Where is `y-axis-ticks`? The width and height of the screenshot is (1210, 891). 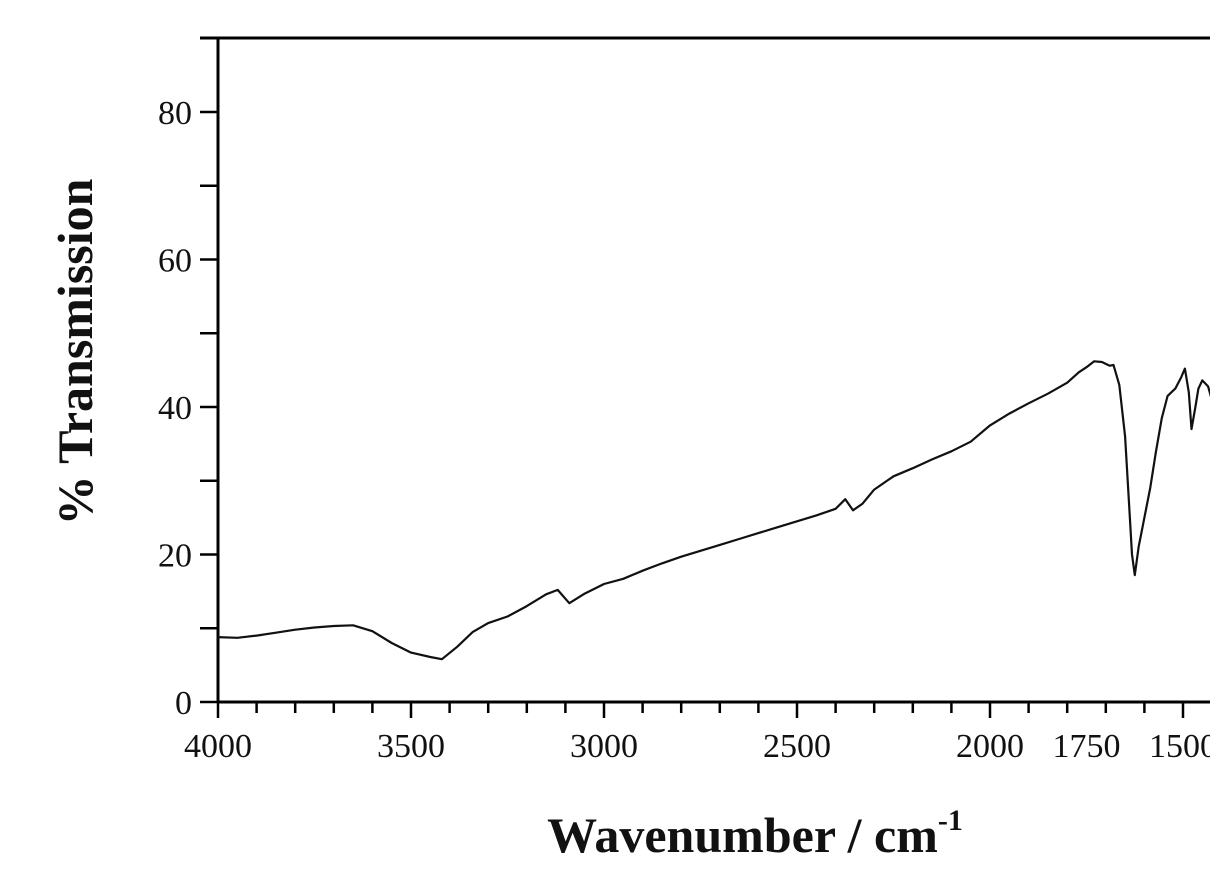 y-axis-ticks is located at coordinates (209, 407).